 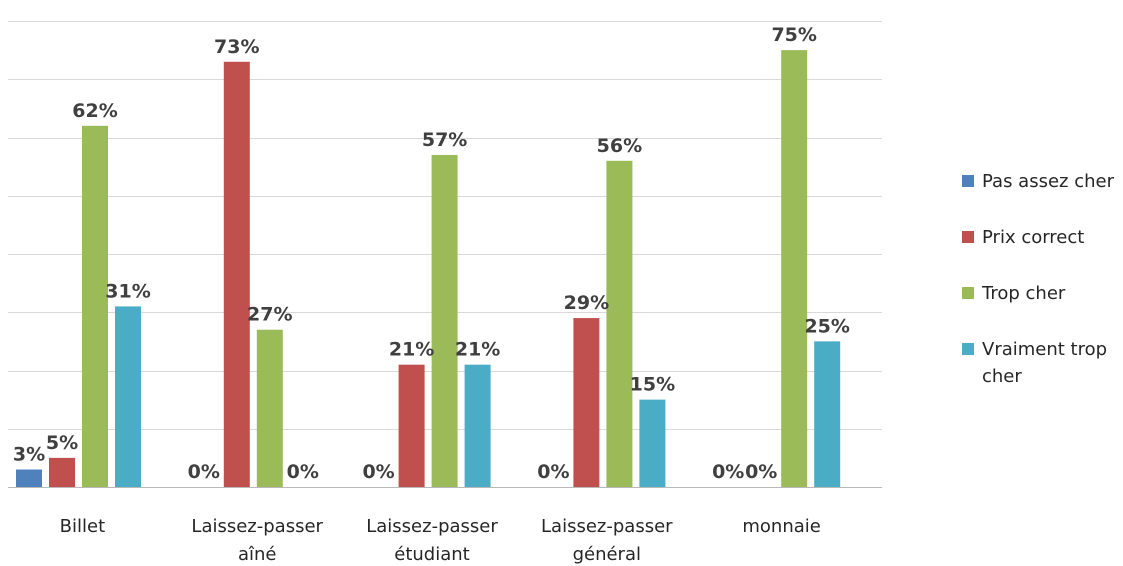 I want to click on legend-label: Vraiment trop cher, so click(x=1045, y=363).